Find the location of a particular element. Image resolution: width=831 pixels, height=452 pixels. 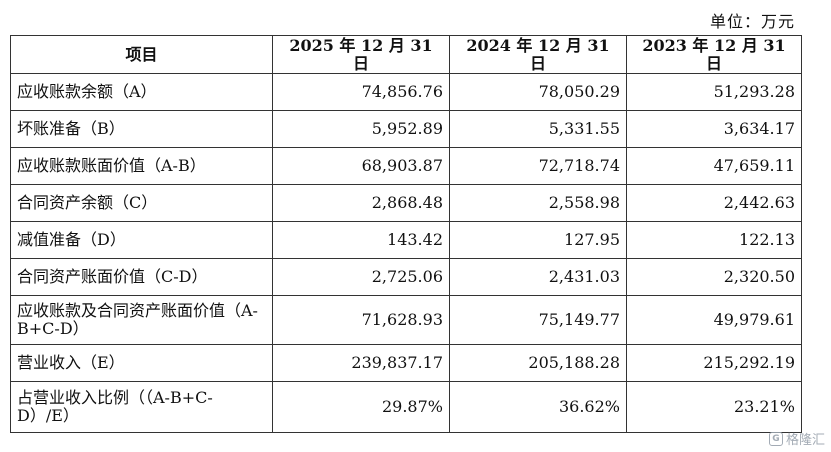

cell-value: 3,634.17 is located at coordinates (714, 129).